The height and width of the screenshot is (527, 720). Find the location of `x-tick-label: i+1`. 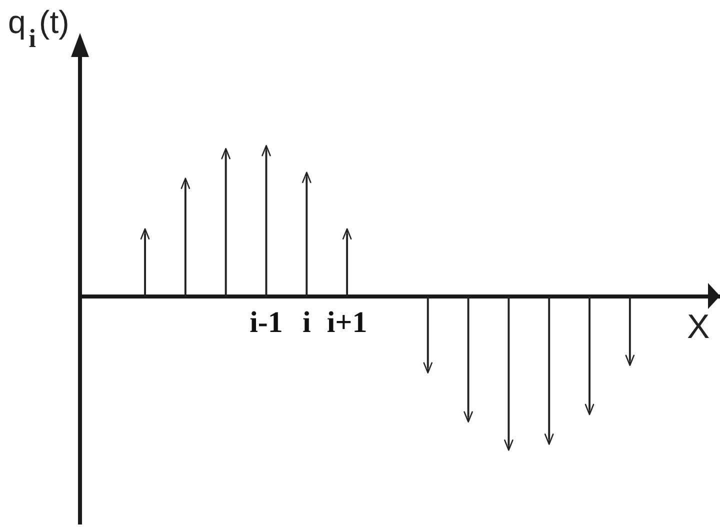

x-tick-label: i+1 is located at coordinates (347, 323).